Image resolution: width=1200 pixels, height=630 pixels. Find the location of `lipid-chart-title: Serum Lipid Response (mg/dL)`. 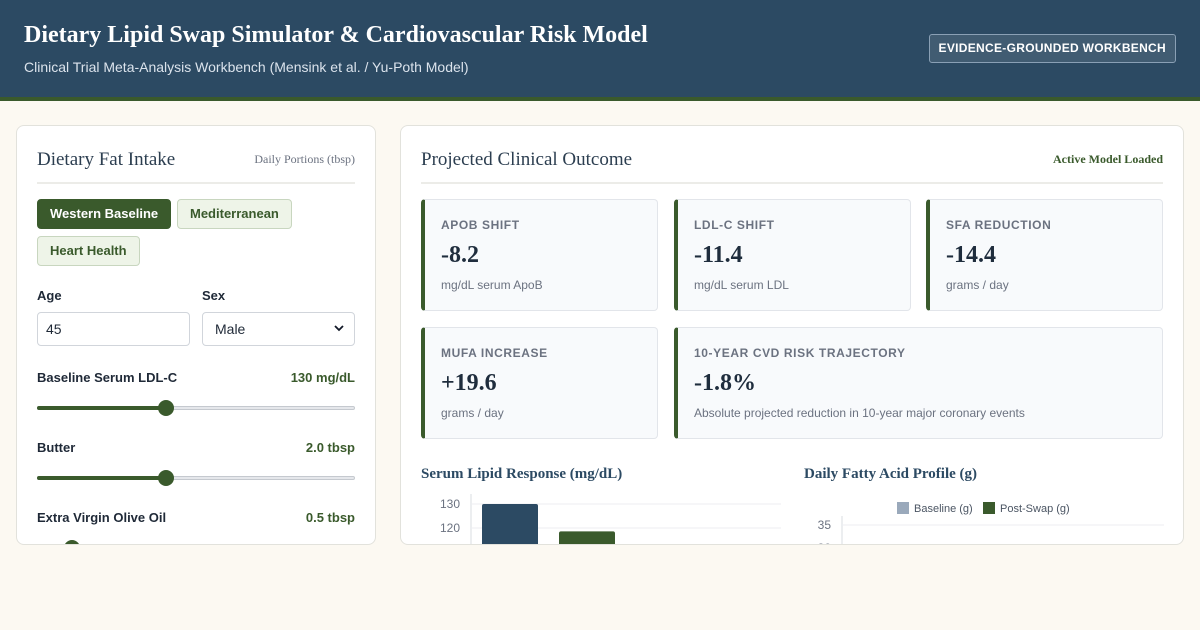

lipid-chart-title: Serum Lipid Response (mg/dL) is located at coordinates (522, 474).